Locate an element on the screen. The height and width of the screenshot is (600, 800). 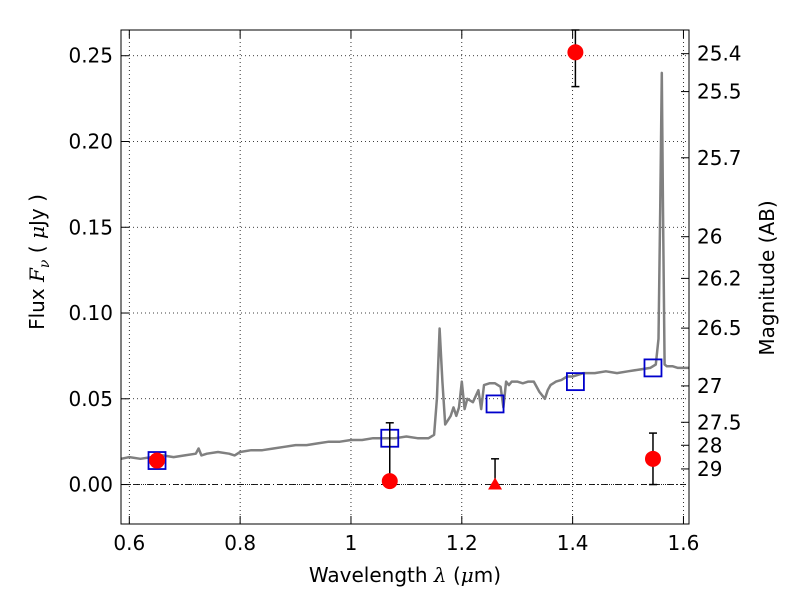
y-tick-label: 0.05 is located at coordinates (90, 399).